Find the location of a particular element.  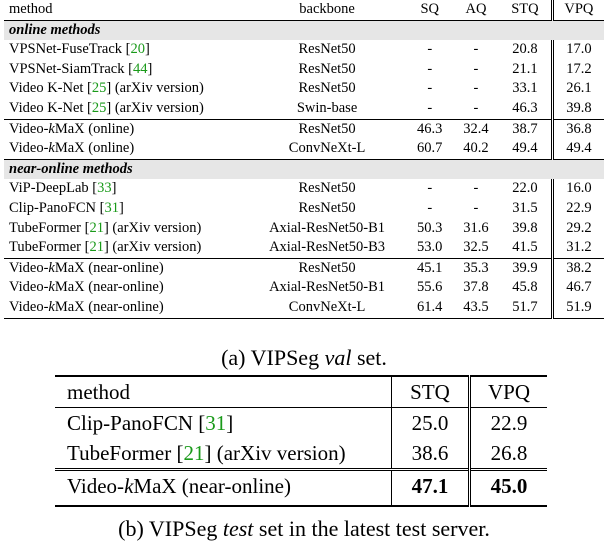

table-row: Video-kMaX (near-online) 47.1 45.0 is located at coordinates (301, 487).